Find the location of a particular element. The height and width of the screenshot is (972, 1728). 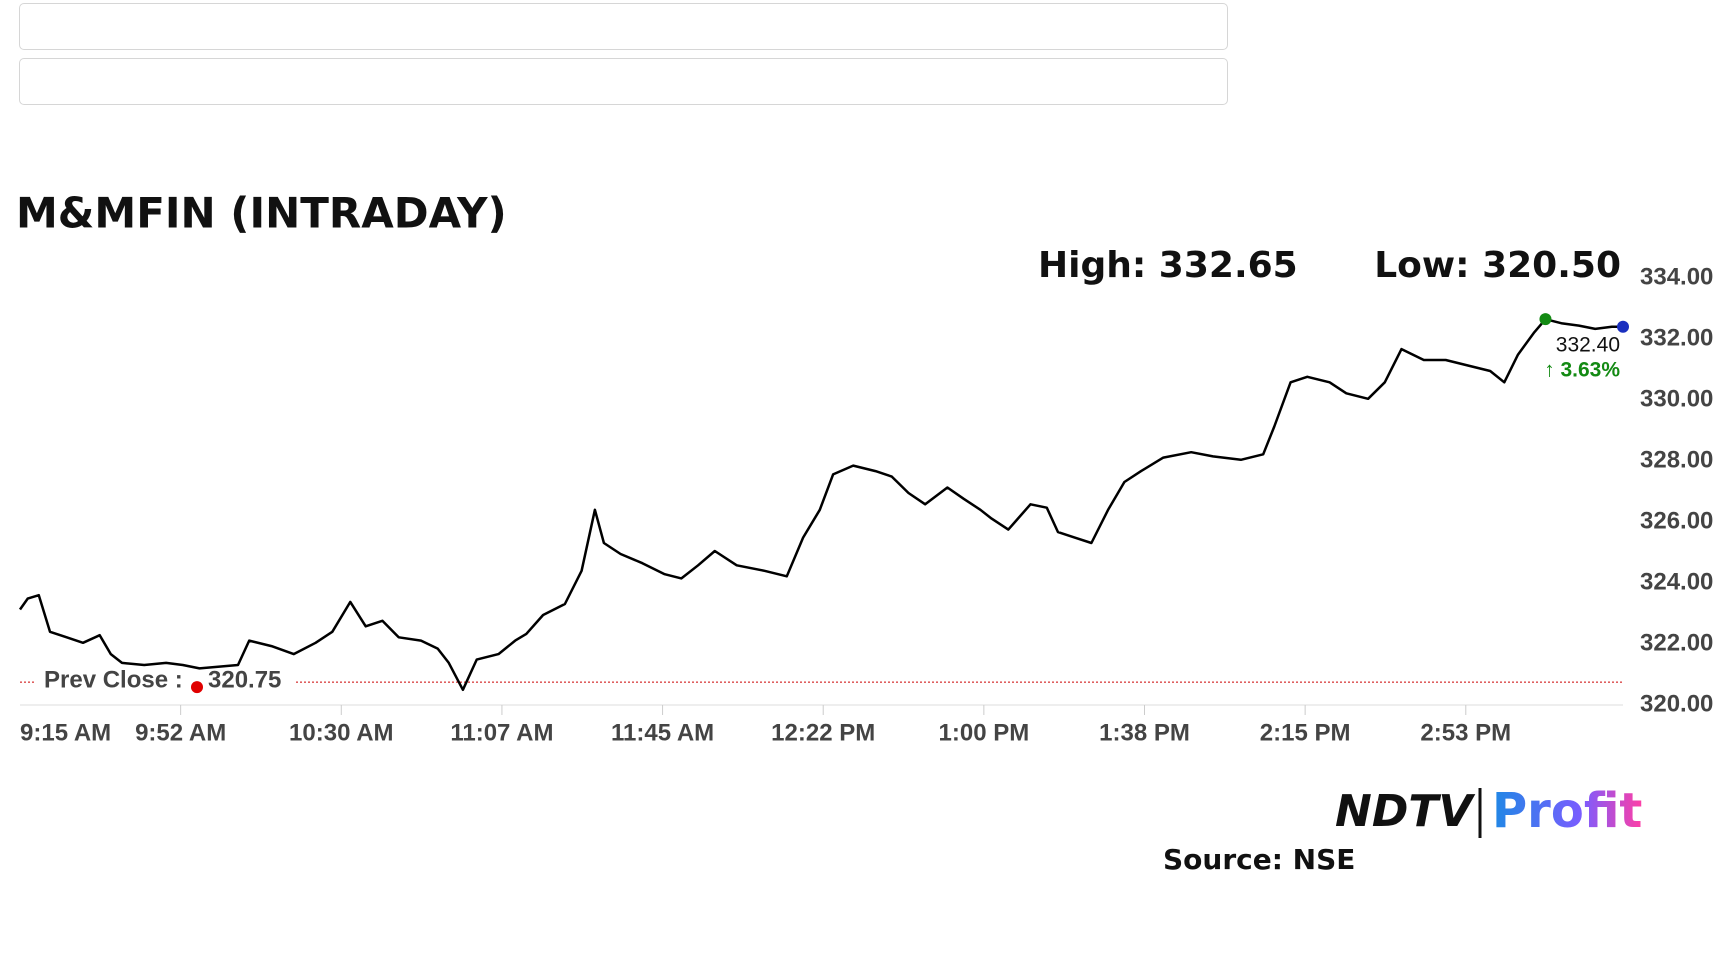

x-tick-label: 11:45 AM is located at coordinates (662, 732).